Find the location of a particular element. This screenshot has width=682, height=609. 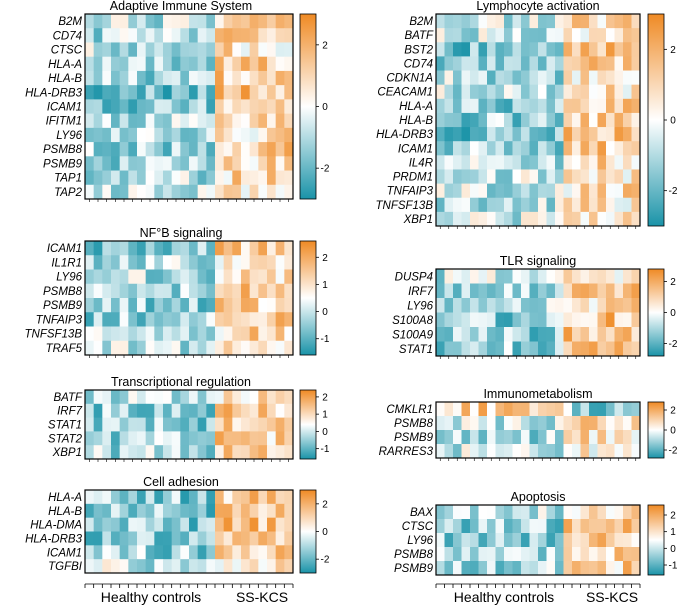

row-label: HLA-B is located at coordinates (65, 79).